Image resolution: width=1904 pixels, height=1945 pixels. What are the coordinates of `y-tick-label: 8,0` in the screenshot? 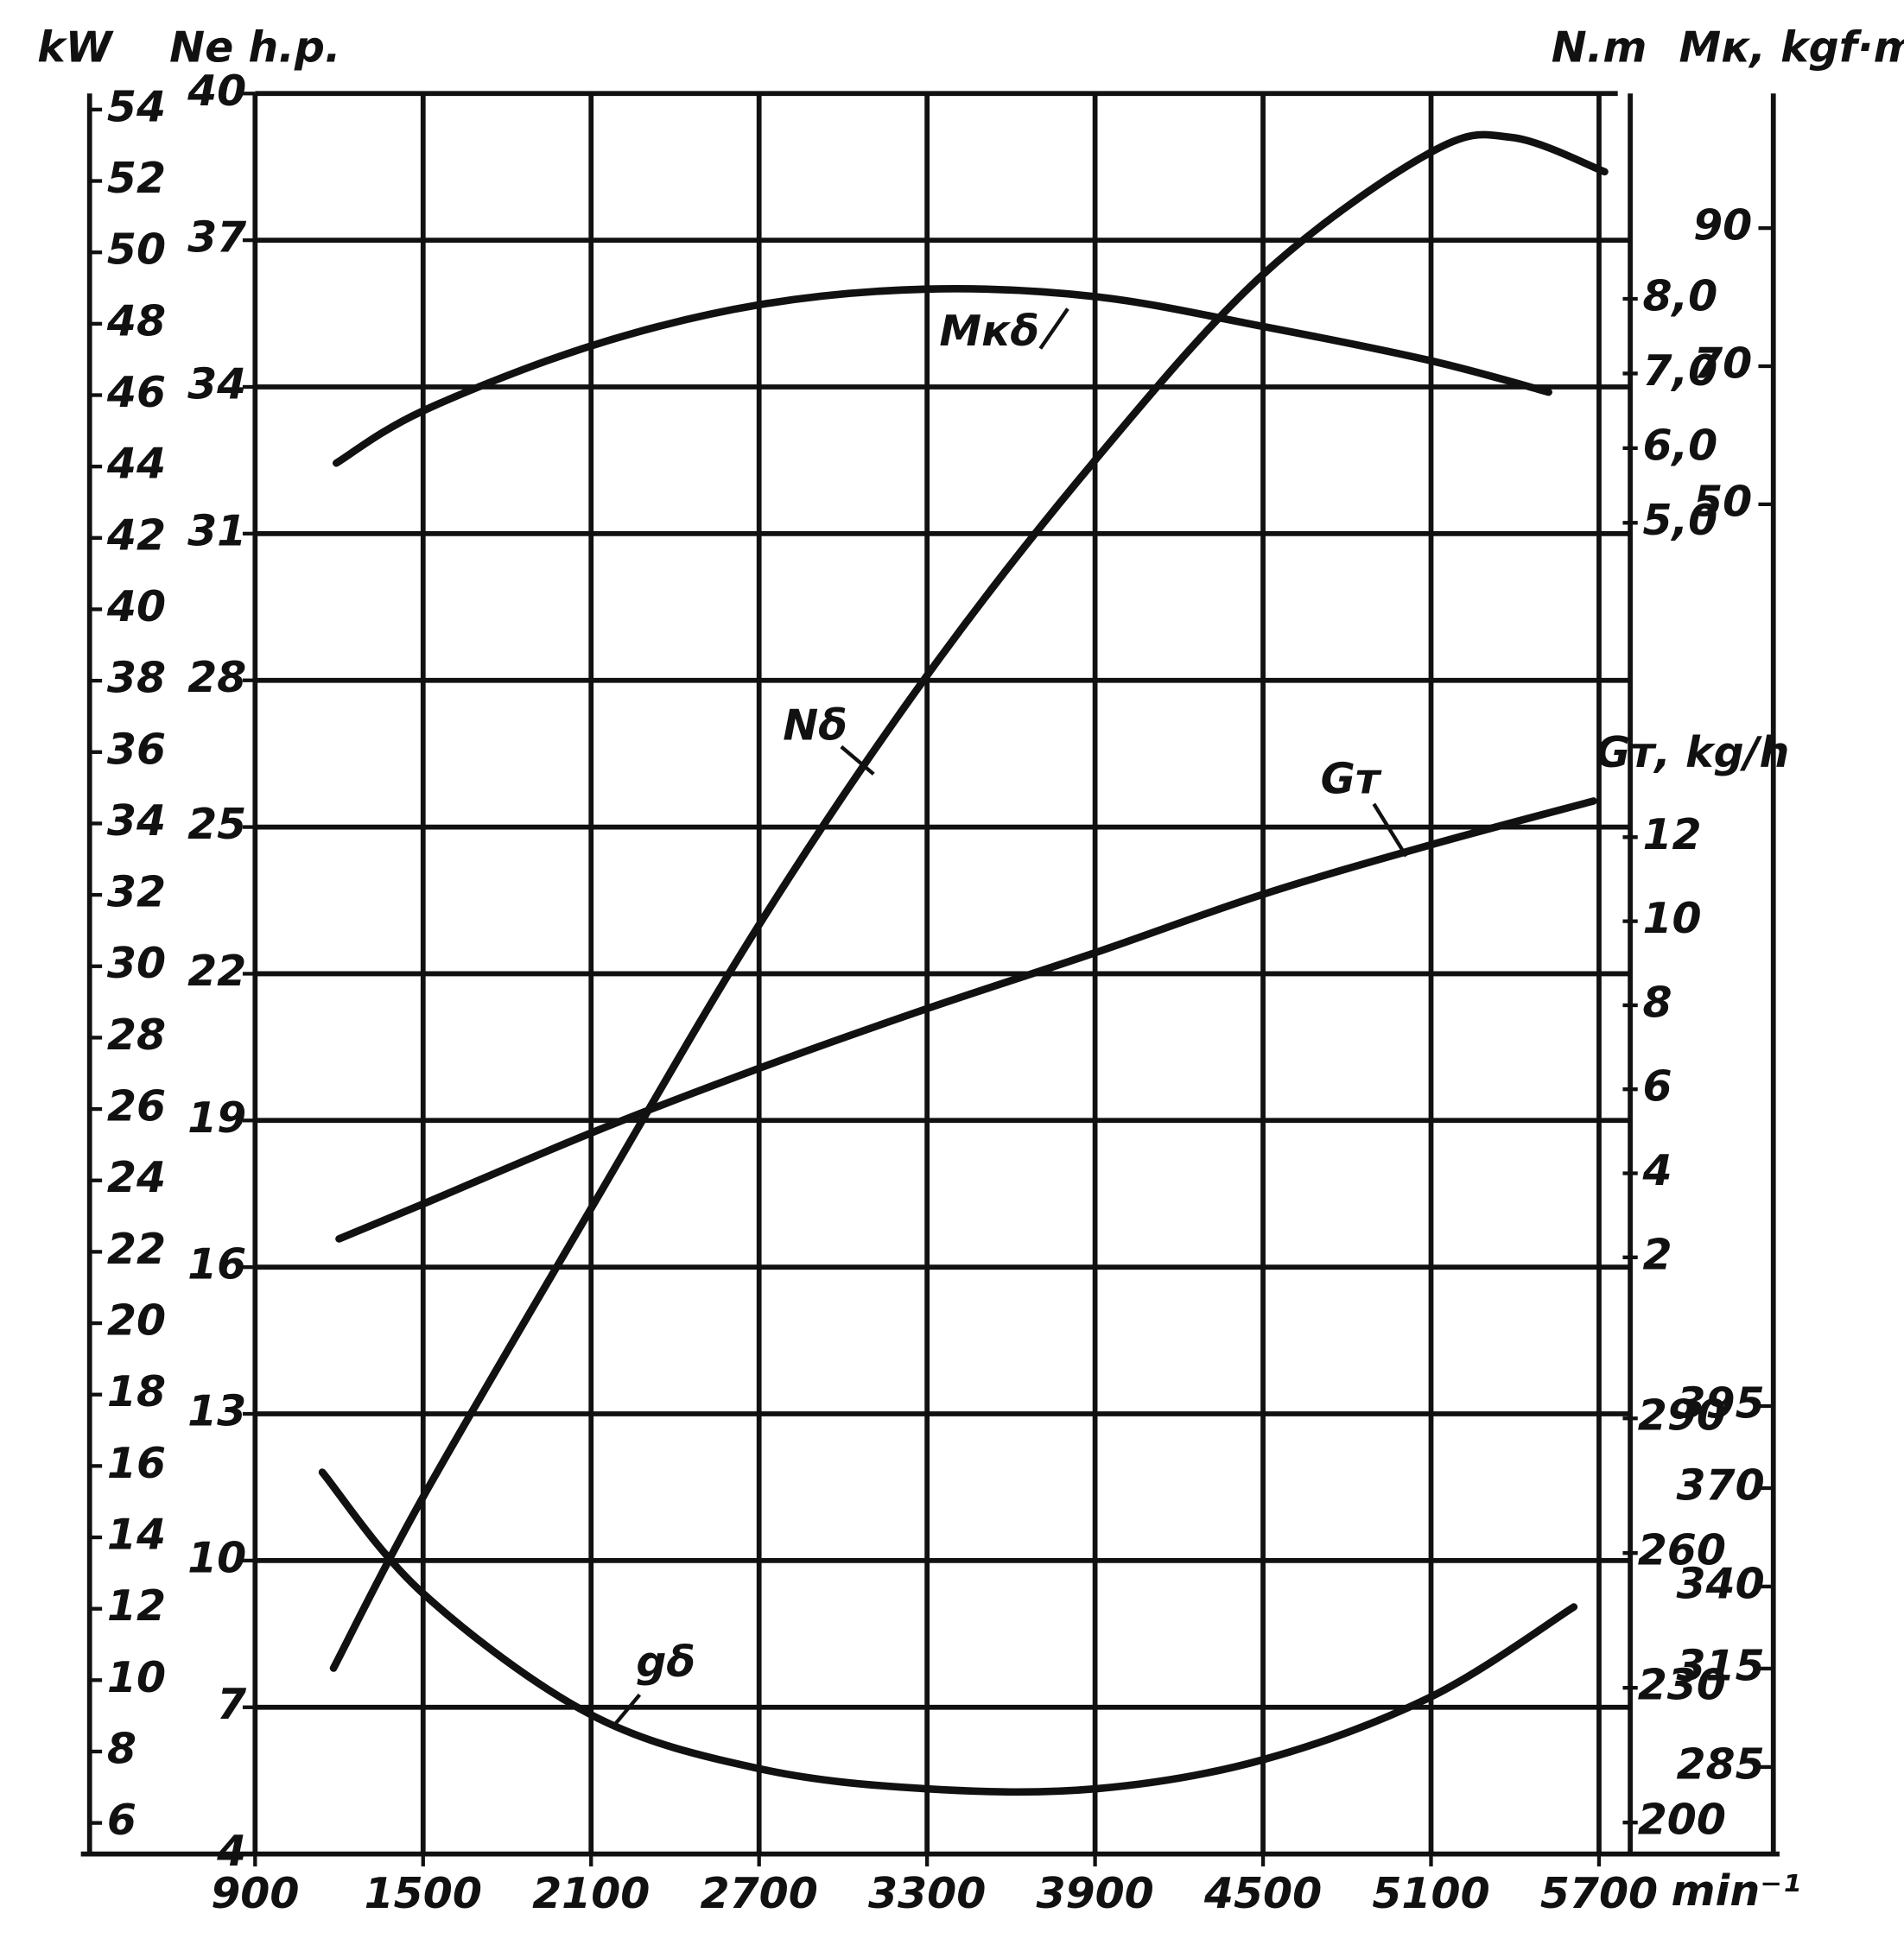 It's located at (1680, 295).